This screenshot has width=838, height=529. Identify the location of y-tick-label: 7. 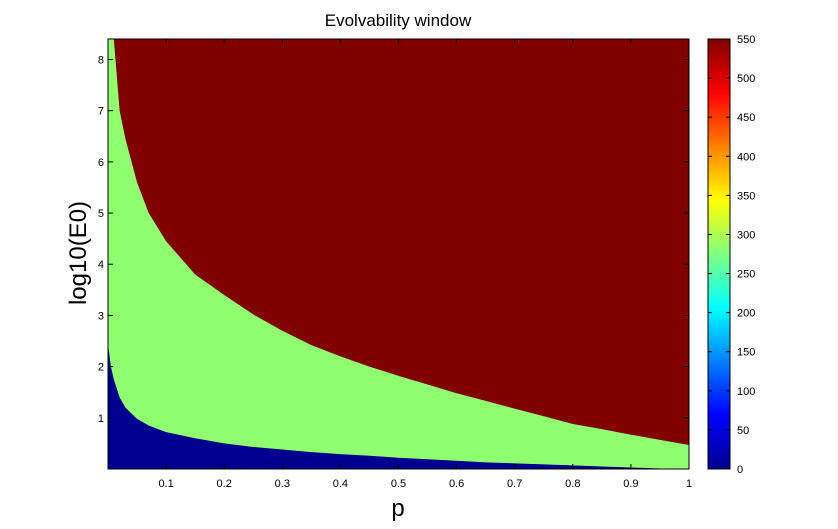
(101, 112).